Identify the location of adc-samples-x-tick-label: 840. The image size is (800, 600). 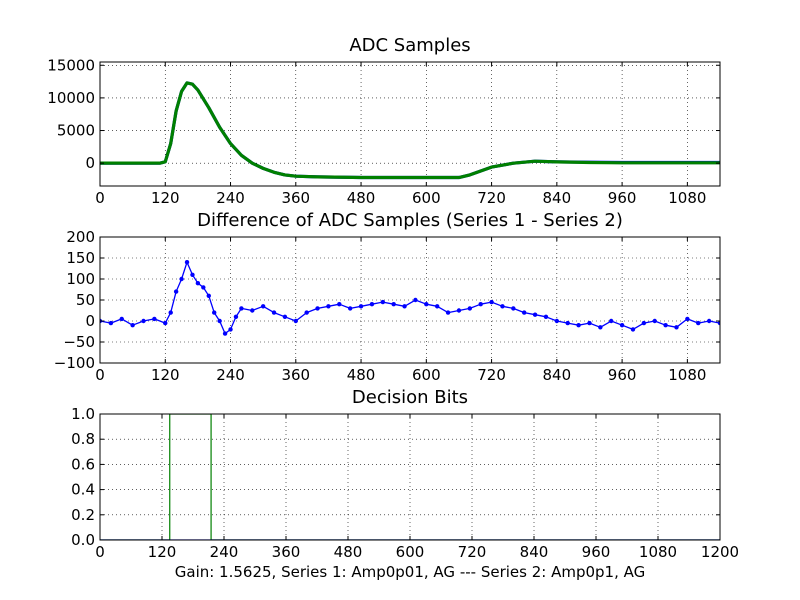
(557, 198).